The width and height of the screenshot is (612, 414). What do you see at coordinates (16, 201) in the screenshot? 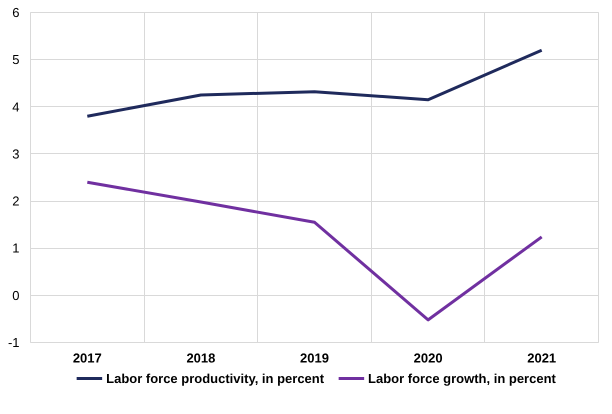
I see `y-tick-label: 2` at bounding box center [16, 201].